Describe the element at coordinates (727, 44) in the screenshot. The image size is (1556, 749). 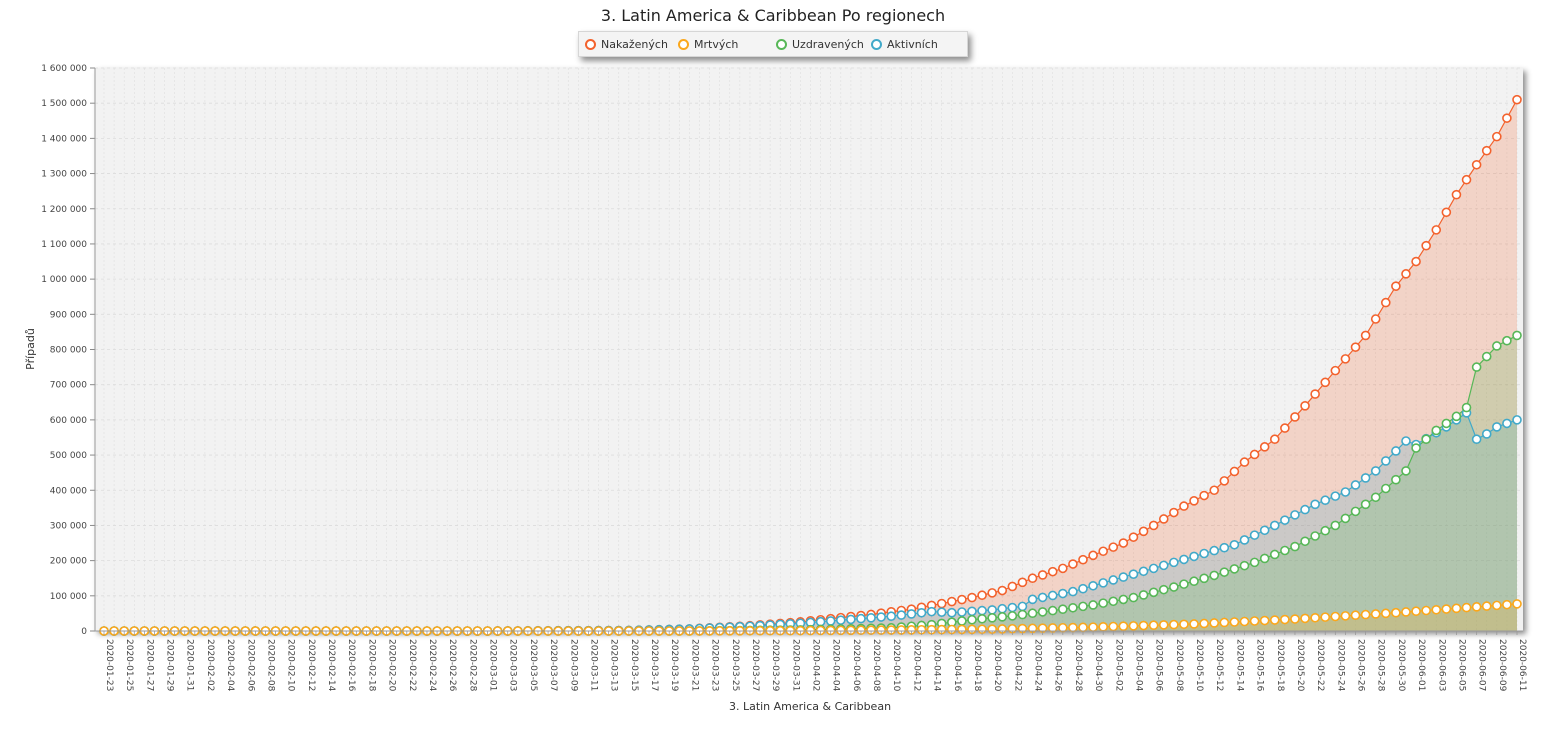
I see `legend-item-mrtvych: Mrtvých` at that location.